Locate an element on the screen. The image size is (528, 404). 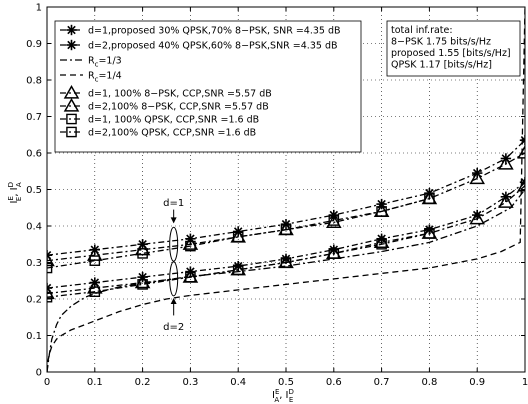
y-tick-label: 0.8 is located at coordinates (34, 81).